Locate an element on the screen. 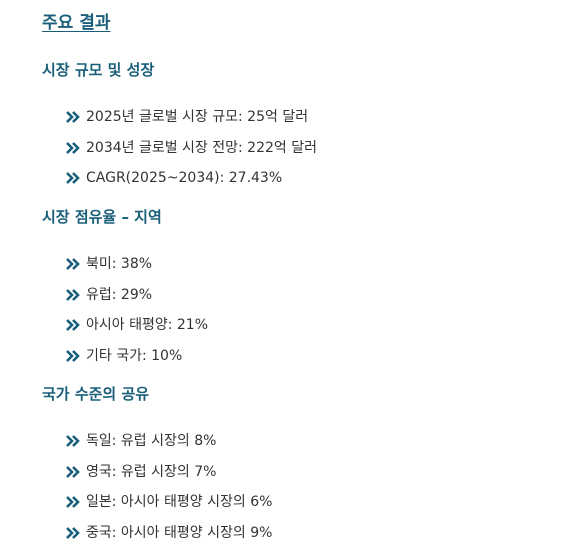 The image size is (585, 552). list-item: 중국: 아시아 태평양 시장의 9% is located at coordinates (169, 533).